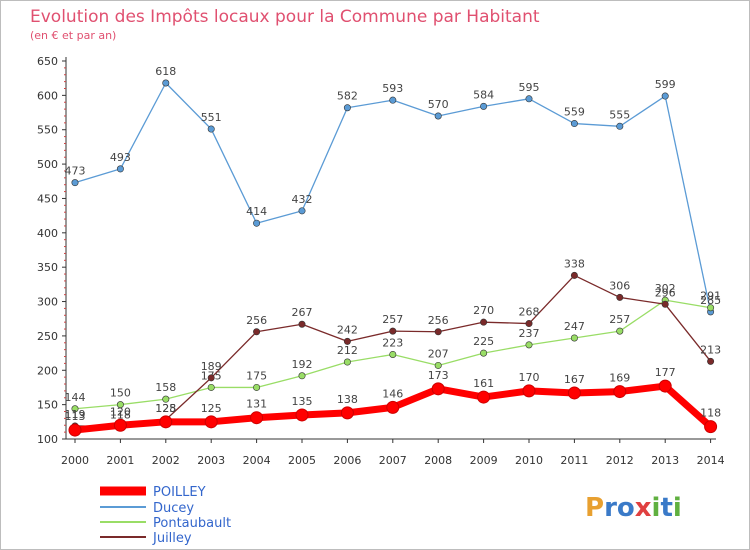 The height and width of the screenshot is (550, 750). I want to click on data-label: 285, so click(710, 300).